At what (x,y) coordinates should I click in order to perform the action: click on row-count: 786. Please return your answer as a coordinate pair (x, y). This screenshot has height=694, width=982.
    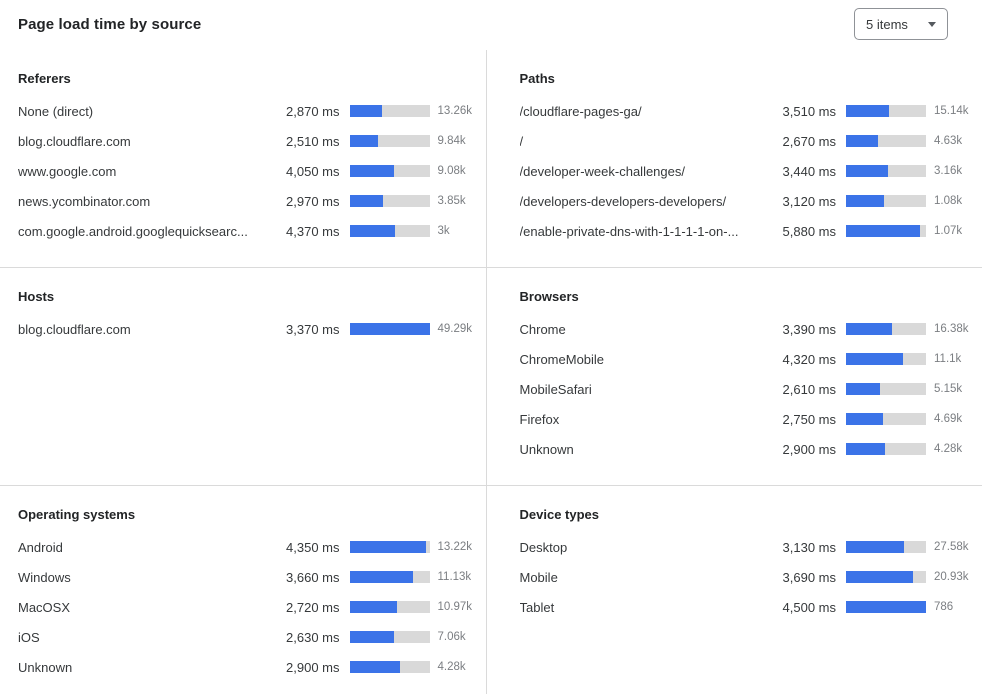
    Looking at the image, I should click on (944, 607).